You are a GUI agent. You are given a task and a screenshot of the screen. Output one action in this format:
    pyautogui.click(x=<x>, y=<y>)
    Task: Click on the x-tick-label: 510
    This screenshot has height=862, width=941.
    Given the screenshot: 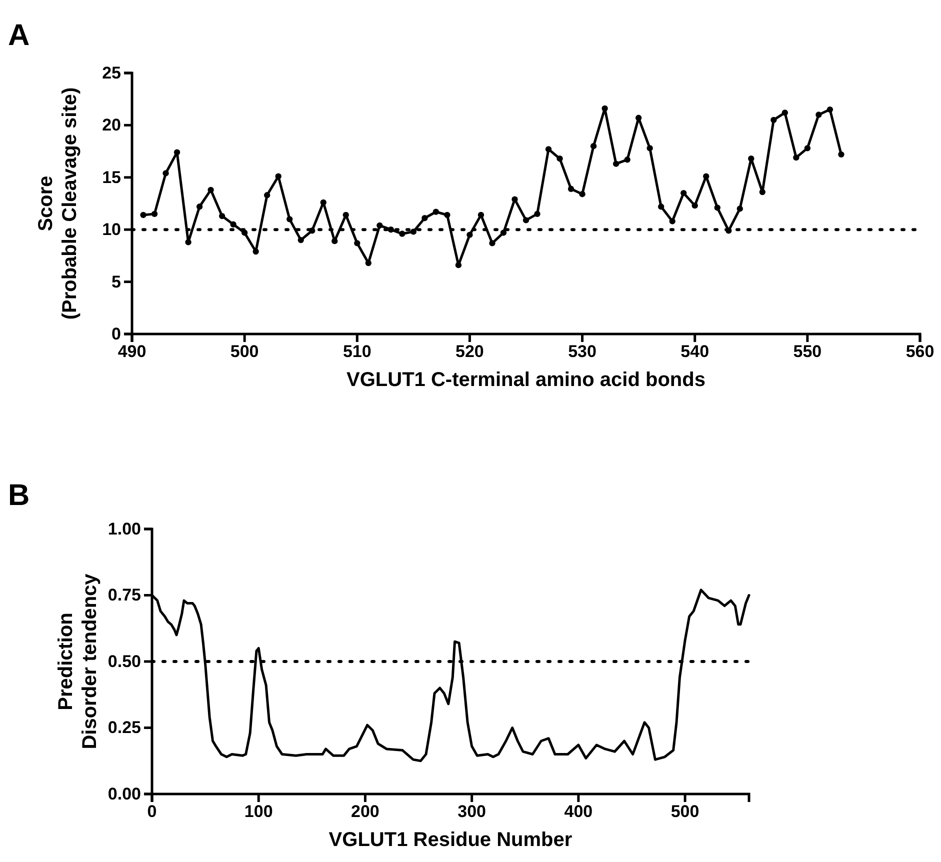 What is the action you would take?
    pyautogui.click(x=357, y=352)
    